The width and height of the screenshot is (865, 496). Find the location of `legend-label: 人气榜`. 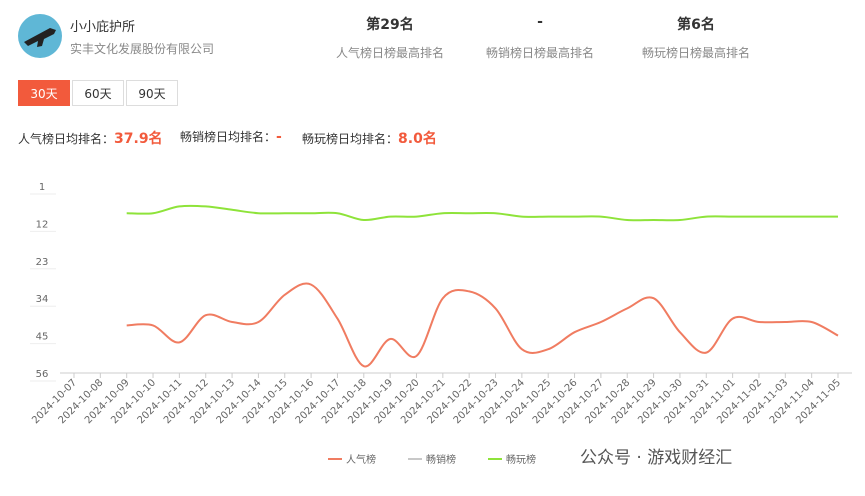

legend-label: 人气榜 is located at coordinates (361, 459).